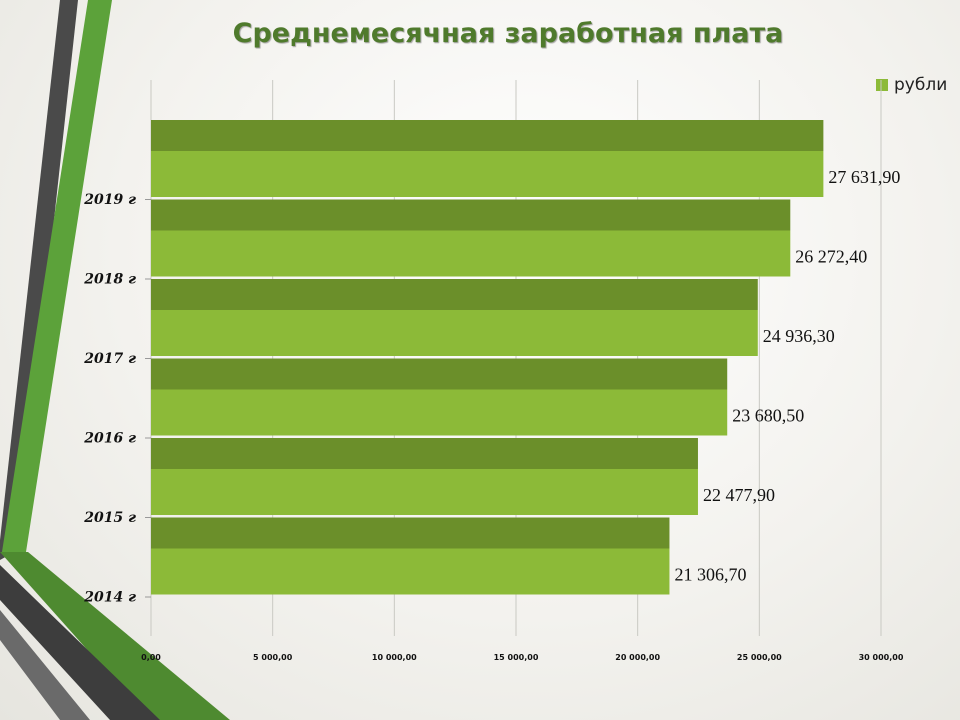 The height and width of the screenshot is (720, 960). I want to click on decor-green-stripe, so click(57, 276).